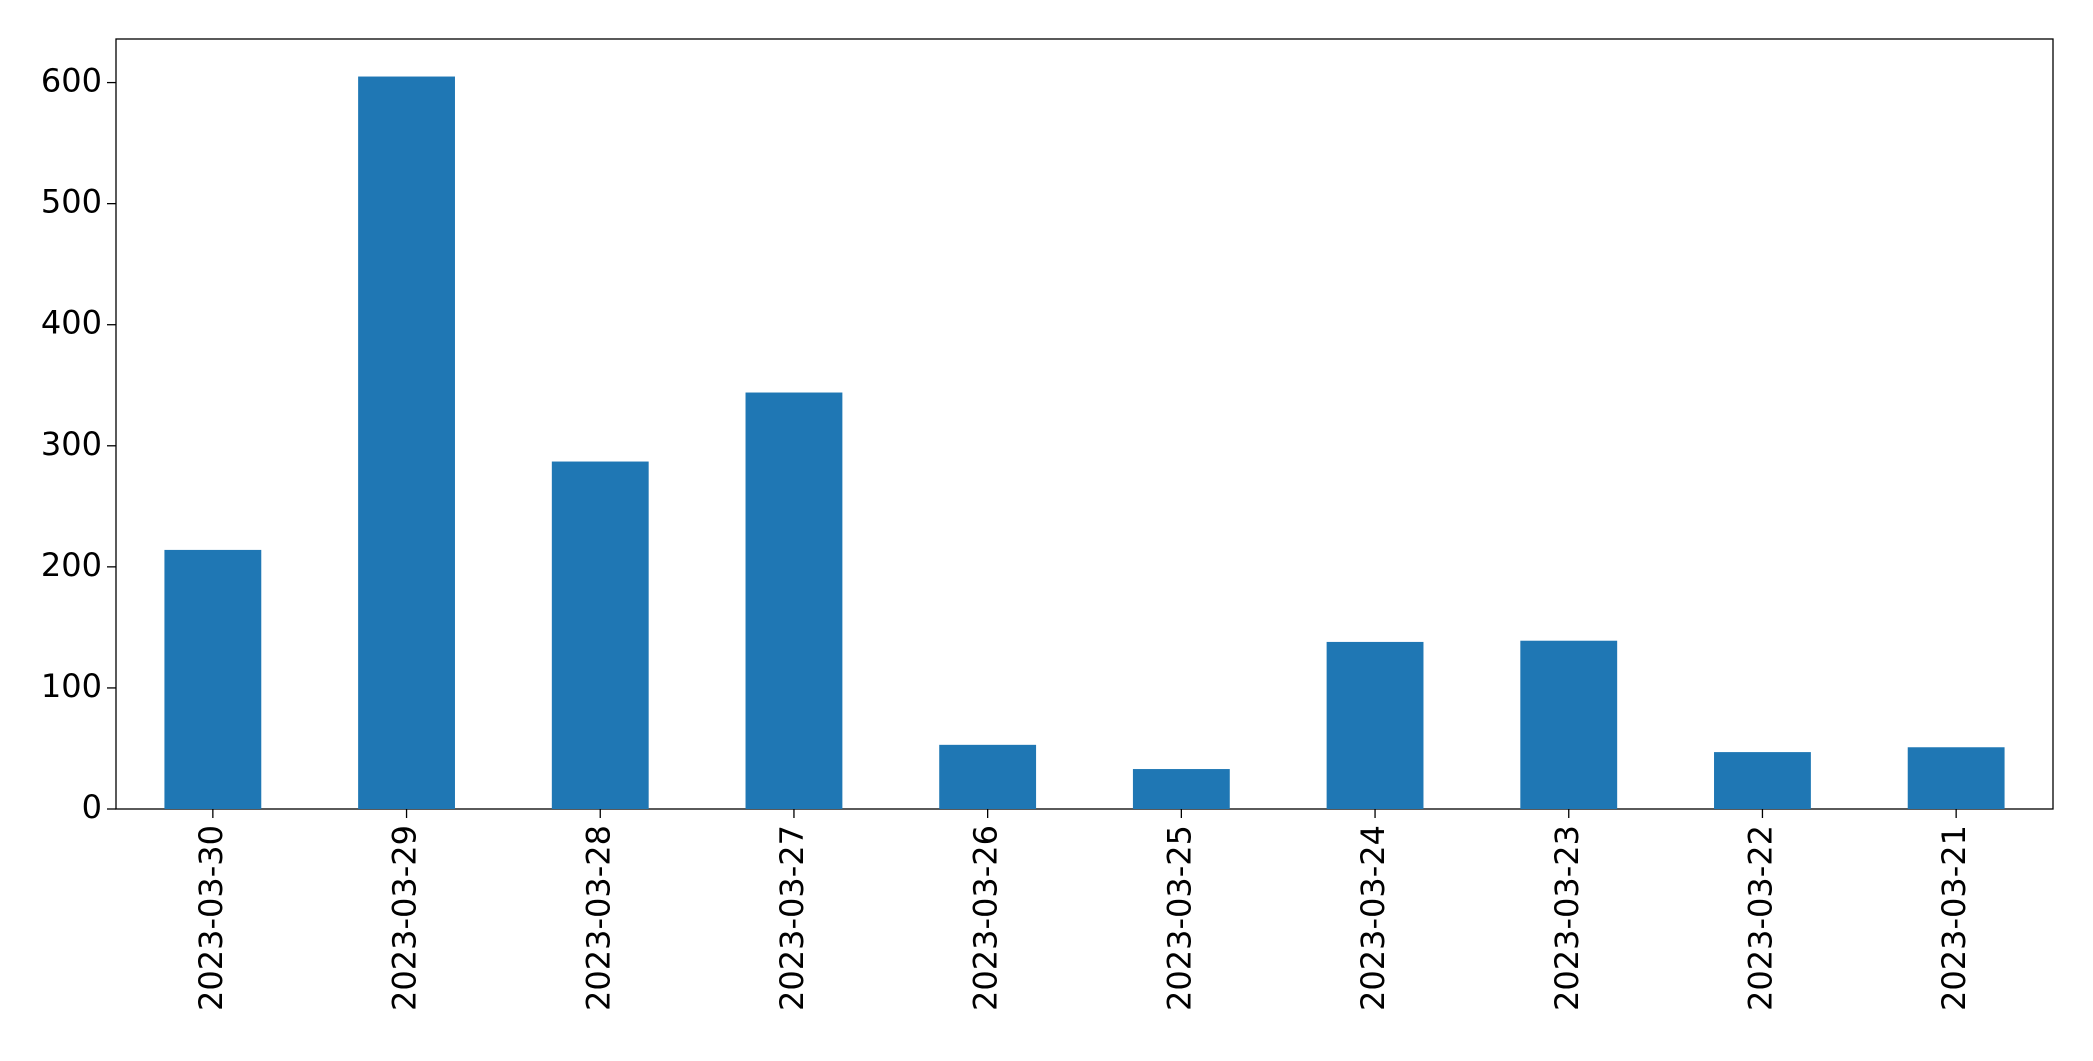 The image size is (2093, 1061). I want to click on x-tick-label: 2023-03-27, so click(792, 918).